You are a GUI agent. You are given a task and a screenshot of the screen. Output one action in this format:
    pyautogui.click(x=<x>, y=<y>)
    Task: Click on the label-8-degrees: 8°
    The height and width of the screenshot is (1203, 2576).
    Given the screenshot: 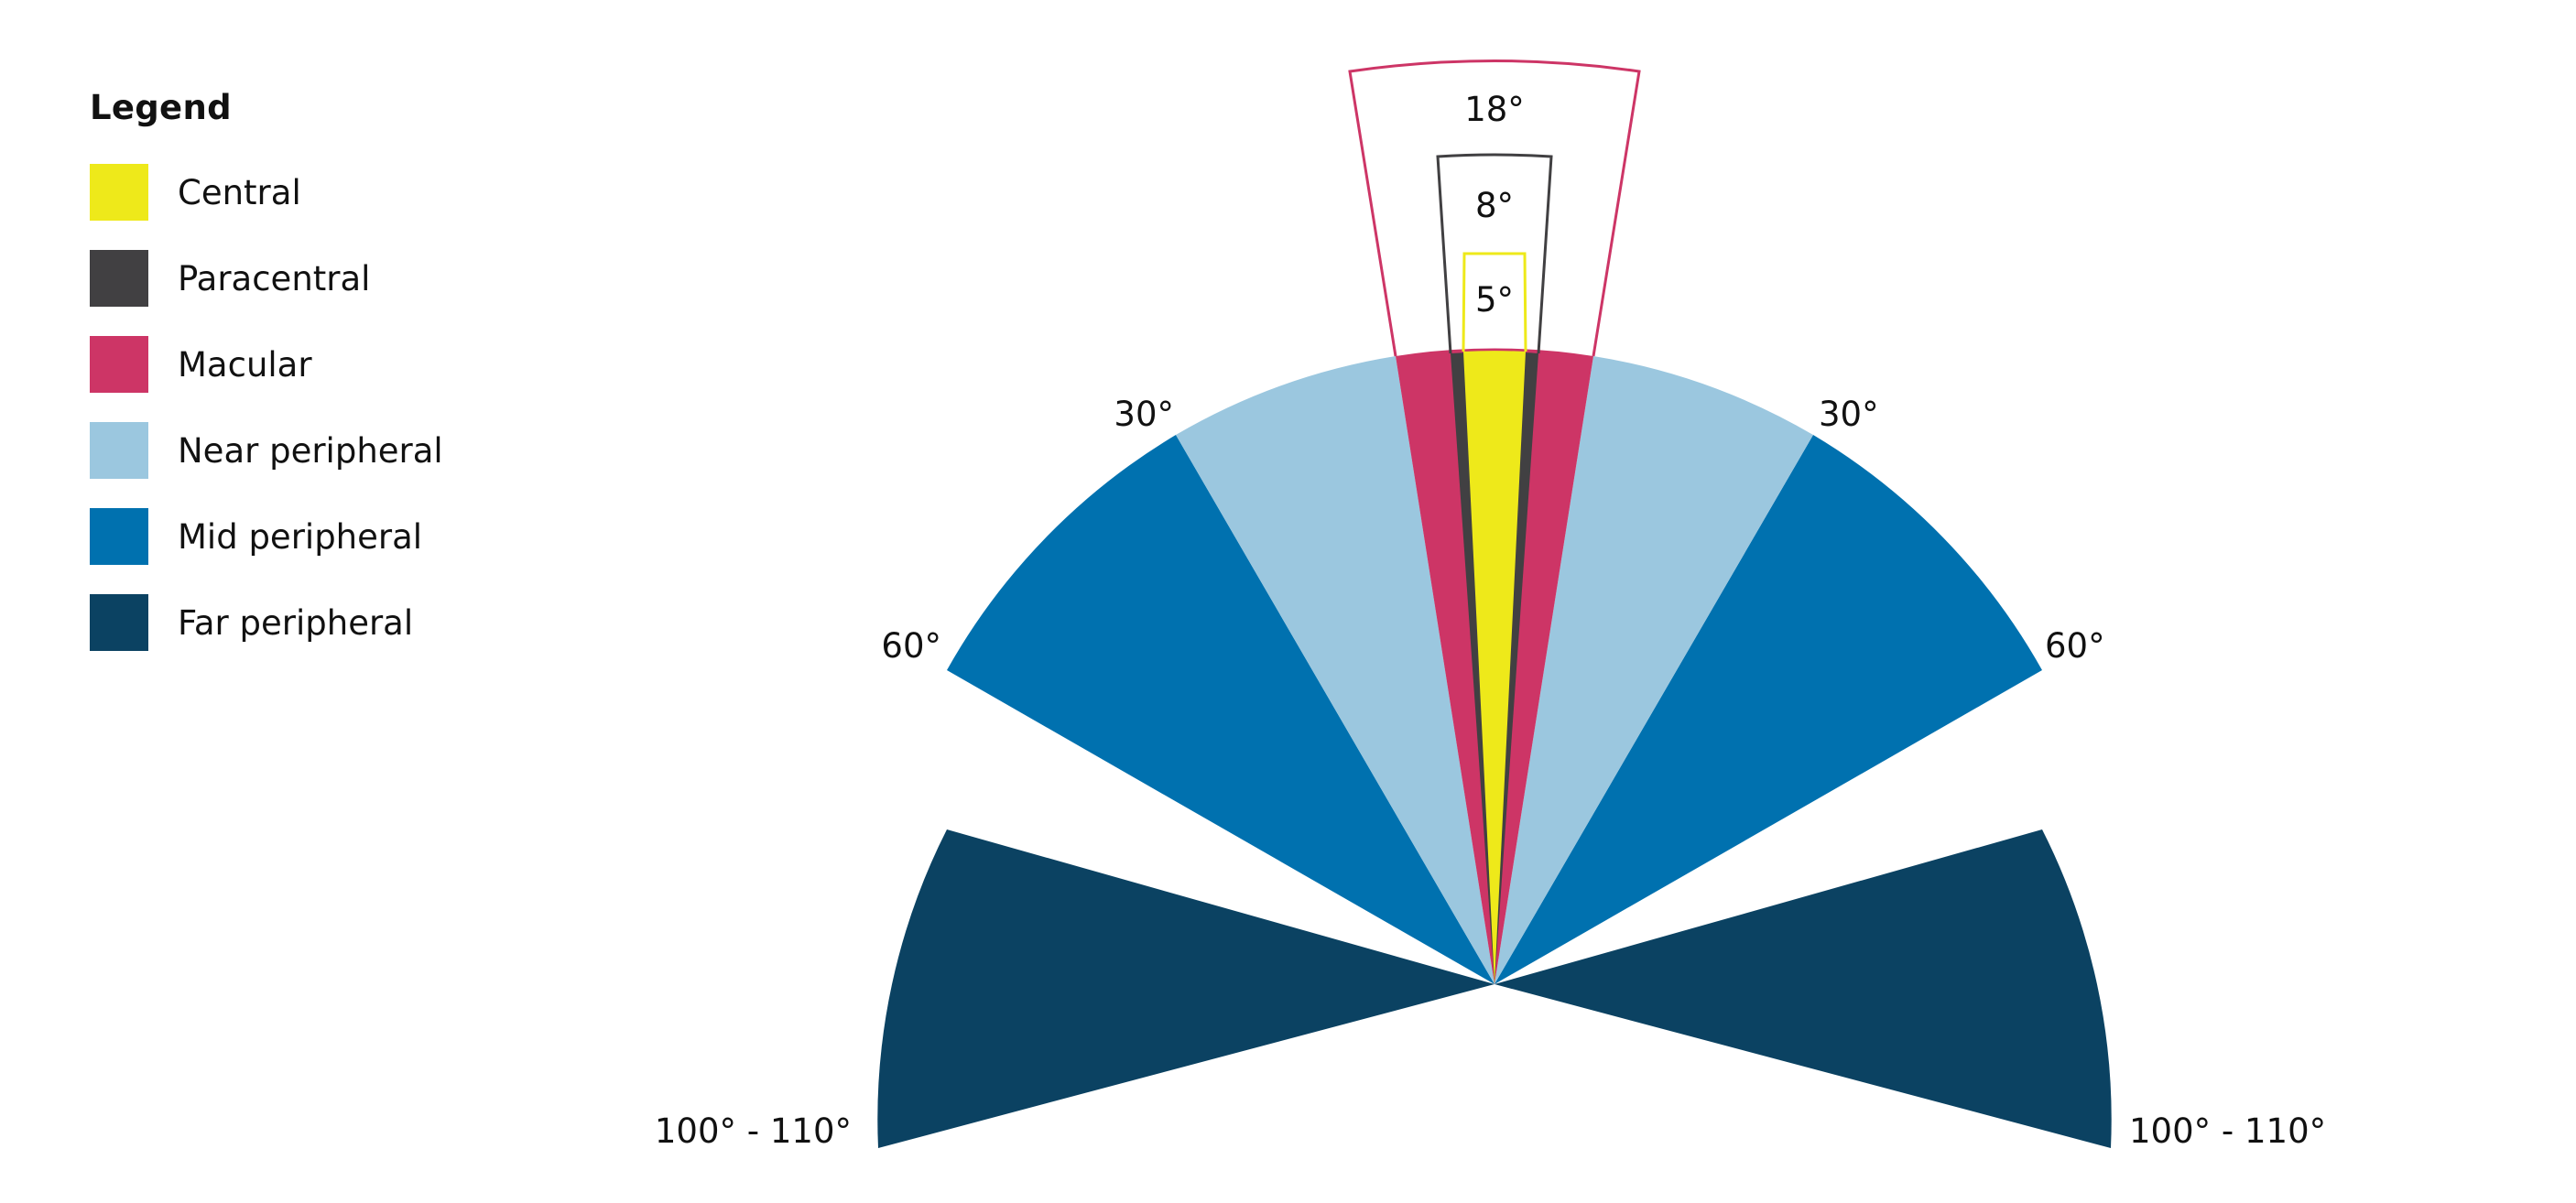 What is the action you would take?
    pyautogui.click(x=1494, y=205)
    